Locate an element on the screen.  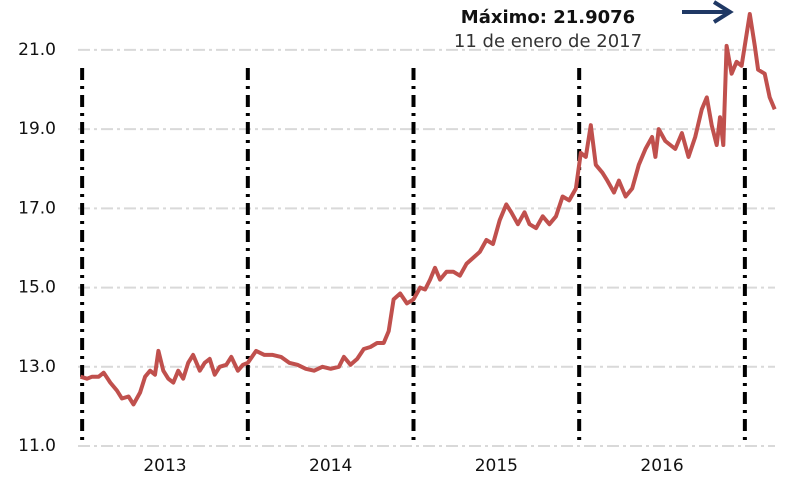
y-tick-label: 13.0 is located at coordinates (37, 367).